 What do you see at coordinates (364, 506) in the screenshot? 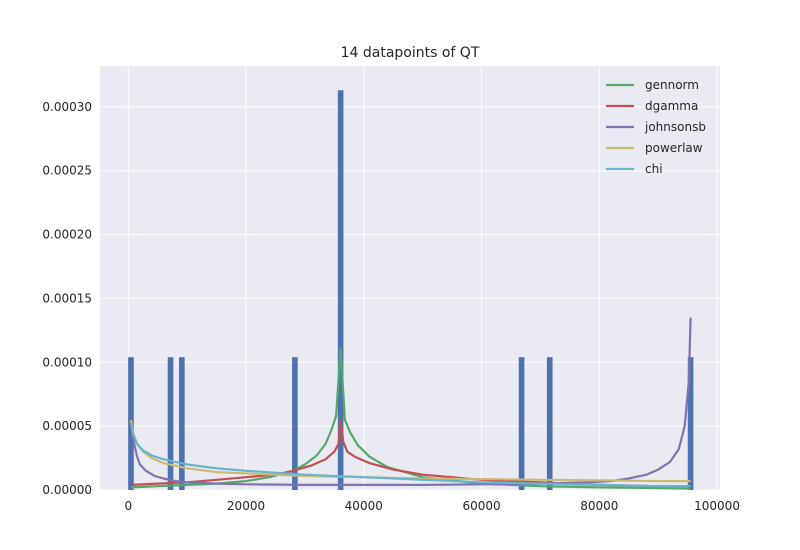
I see `x-tick-label: 40000` at bounding box center [364, 506].